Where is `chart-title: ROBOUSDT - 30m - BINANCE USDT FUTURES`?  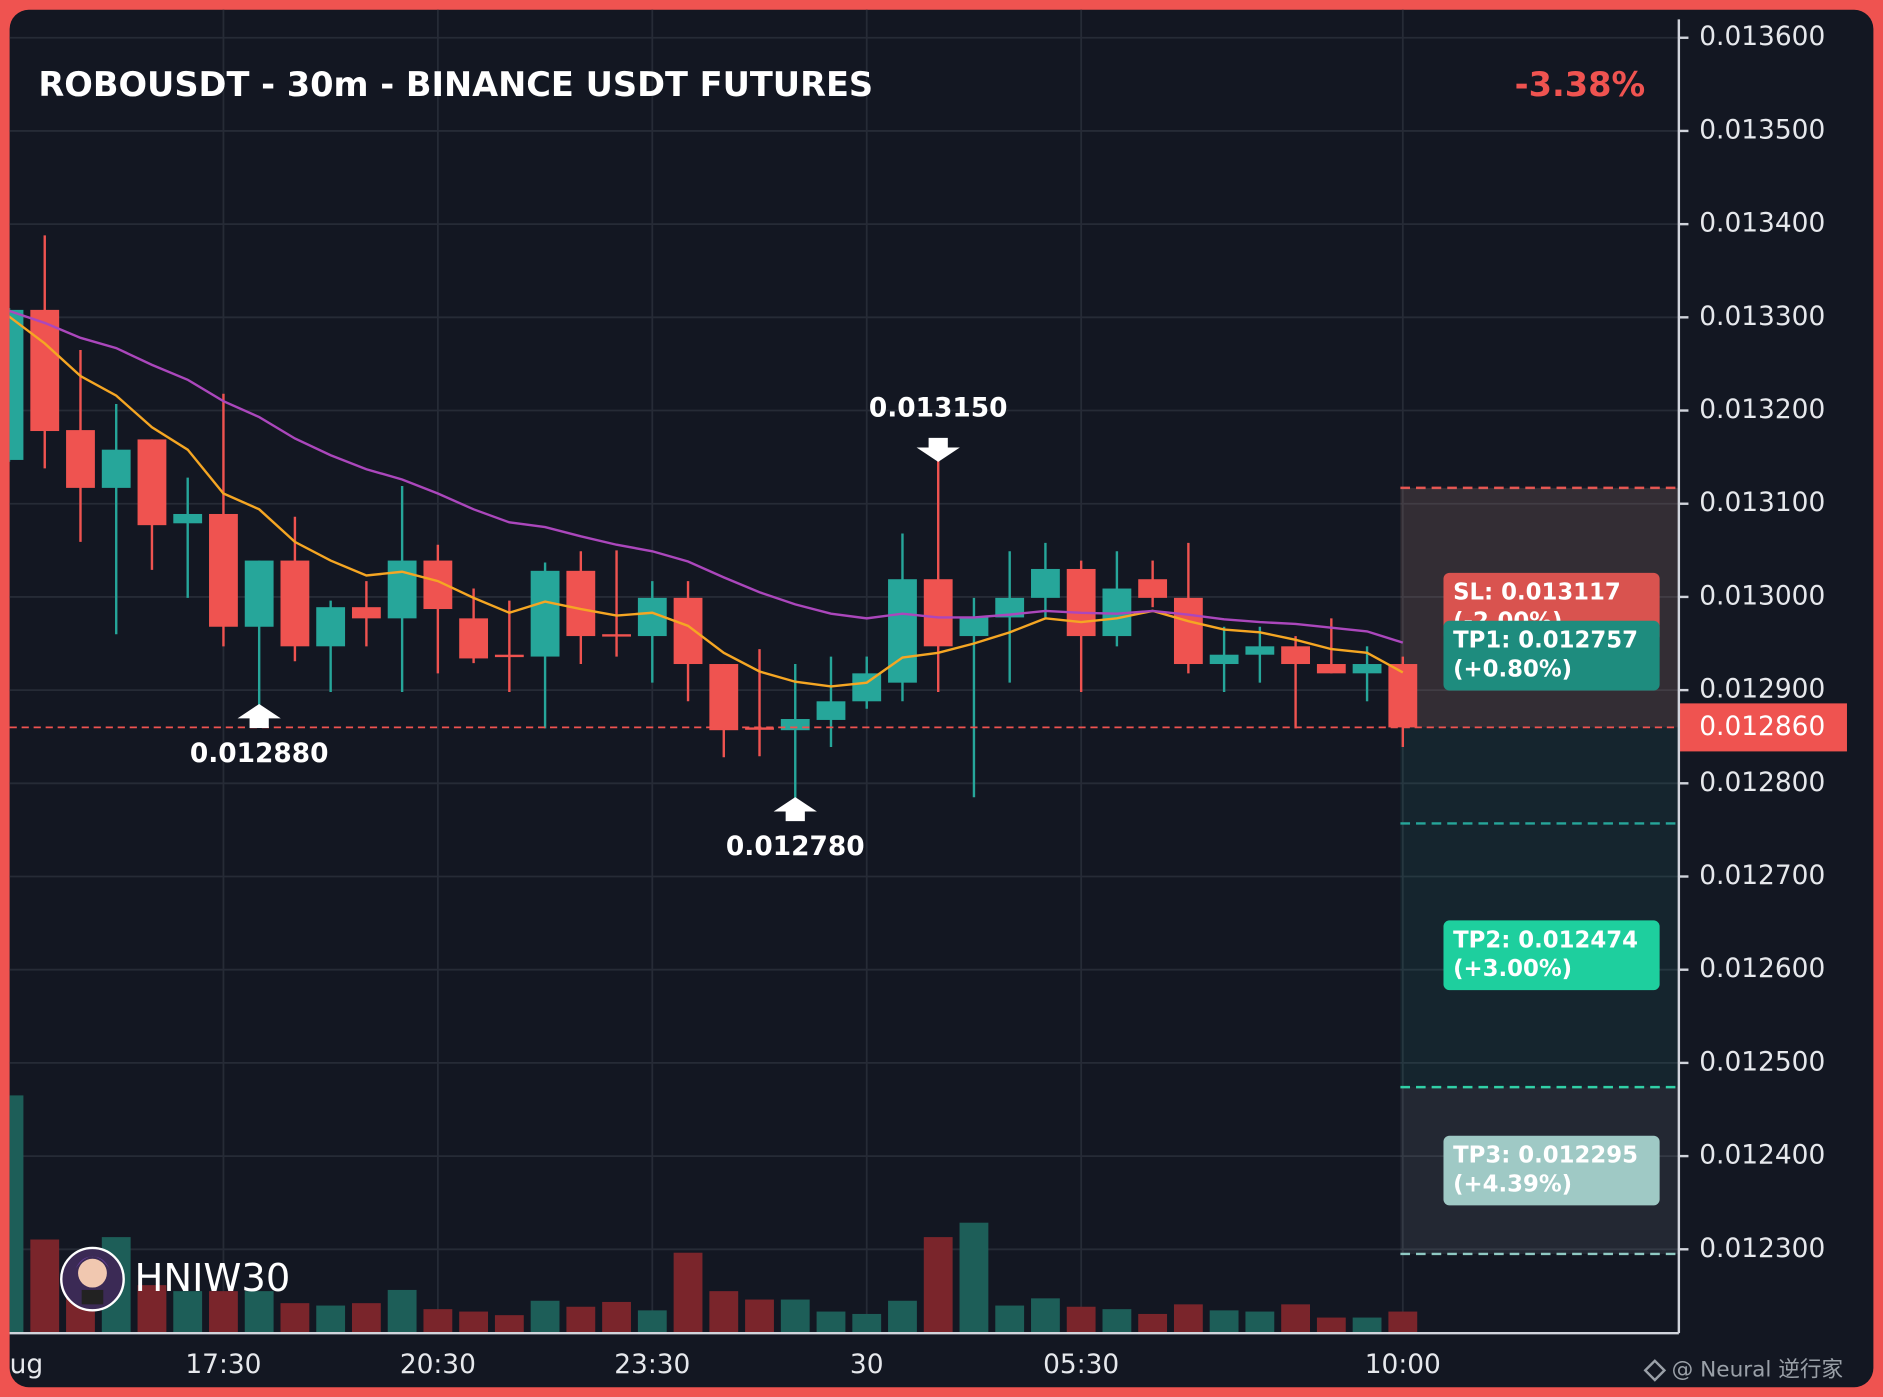 chart-title: ROBOUSDT - 30m - BINANCE USDT FUTURES is located at coordinates (455, 84).